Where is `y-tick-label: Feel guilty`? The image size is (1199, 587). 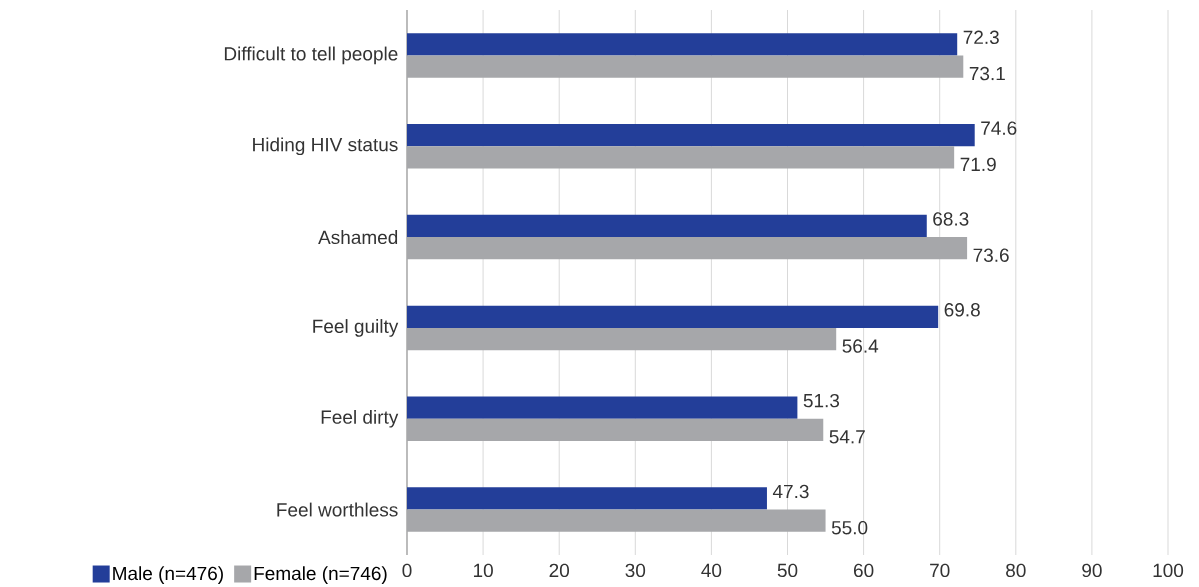
y-tick-label: Feel guilty is located at coordinates (356, 328).